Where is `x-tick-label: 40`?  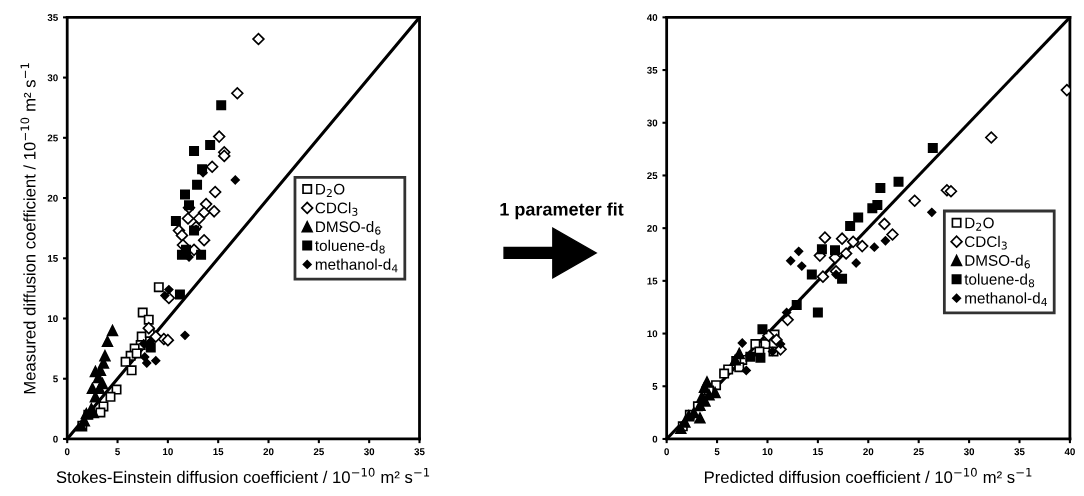
x-tick-label: 40 is located at coordinates (1069, 452).